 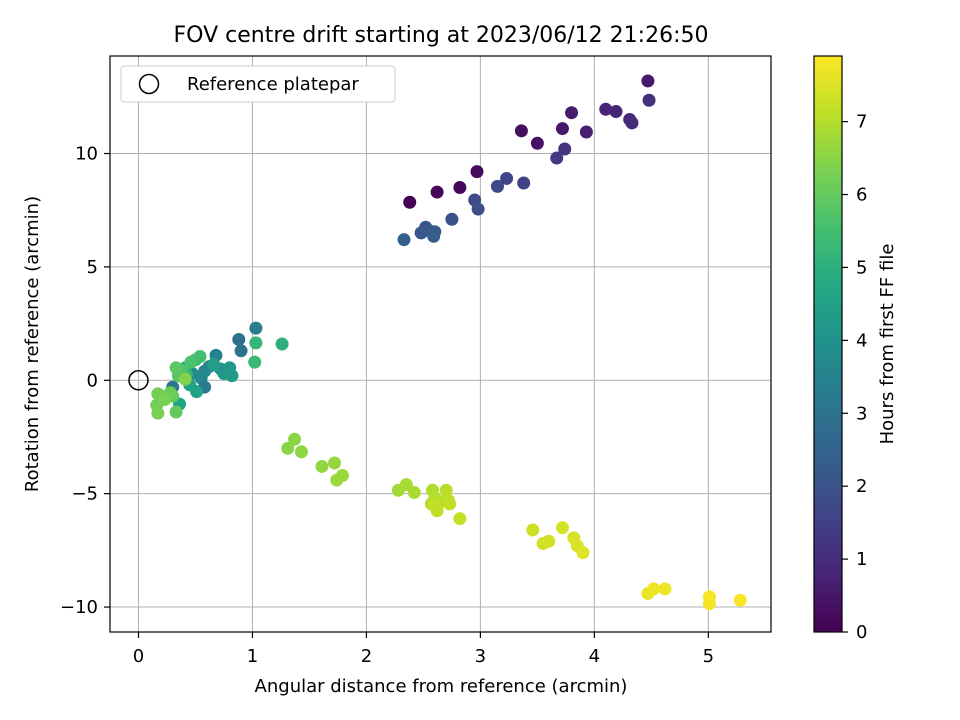 I want to click on legend: Reference platepar, so click(x=258, y=84).